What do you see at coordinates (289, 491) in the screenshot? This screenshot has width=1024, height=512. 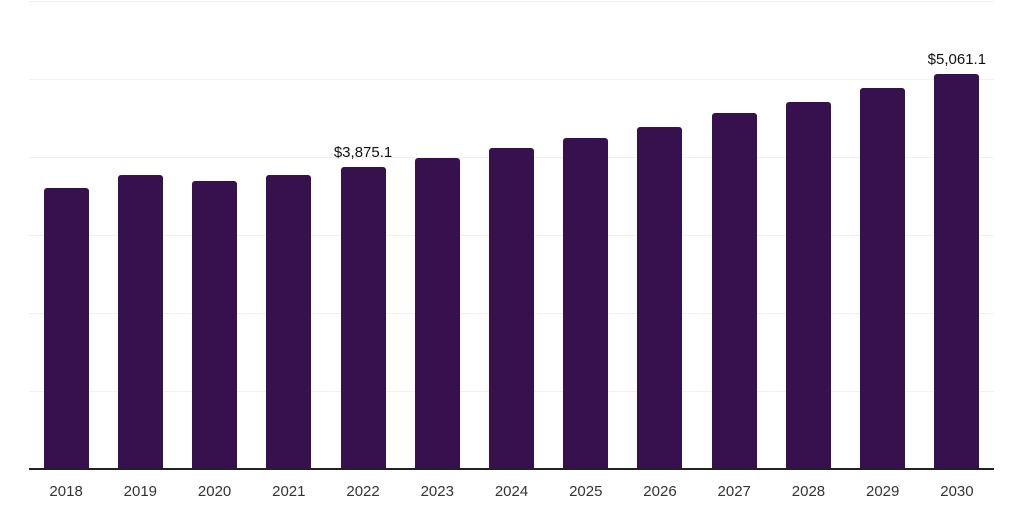 I see `x-tick-label-2021: 2021` at bounding box center [289, 491].